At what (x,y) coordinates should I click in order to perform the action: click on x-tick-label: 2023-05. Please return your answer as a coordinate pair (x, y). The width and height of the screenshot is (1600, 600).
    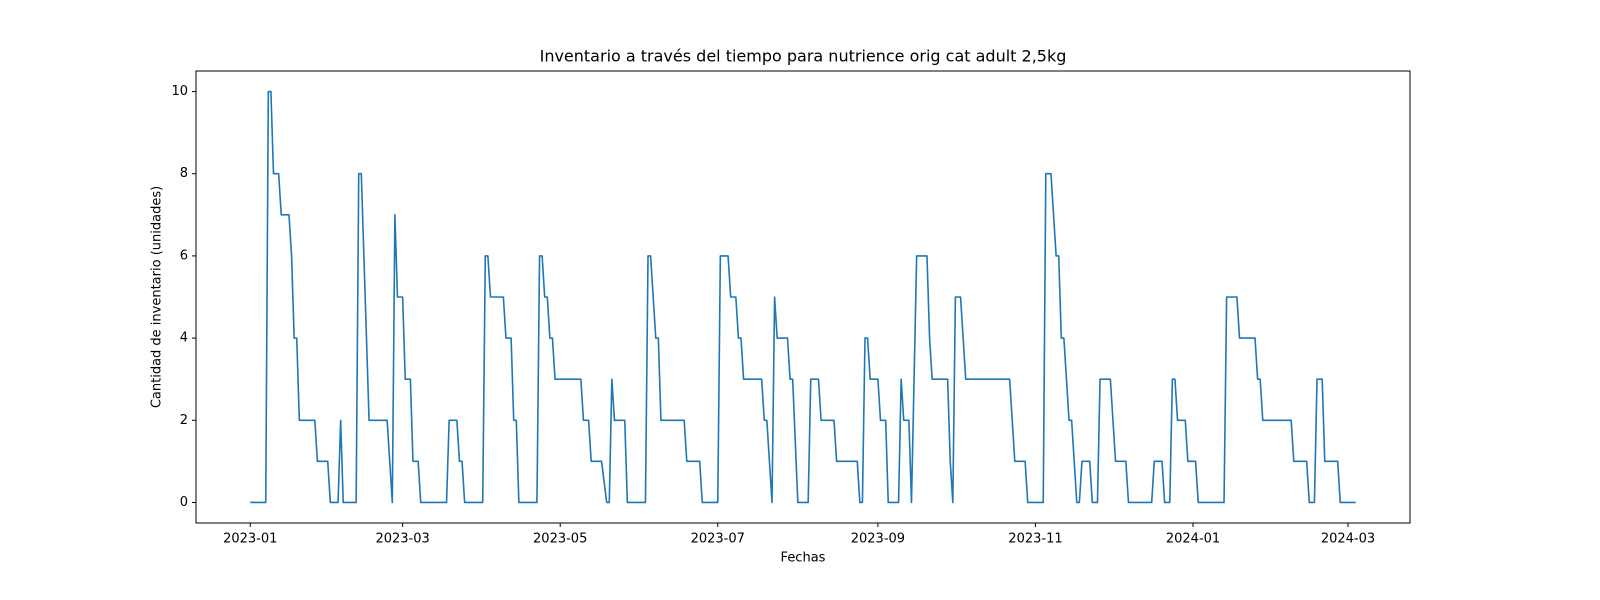
    Looking at the image, I should click on (560, 539).